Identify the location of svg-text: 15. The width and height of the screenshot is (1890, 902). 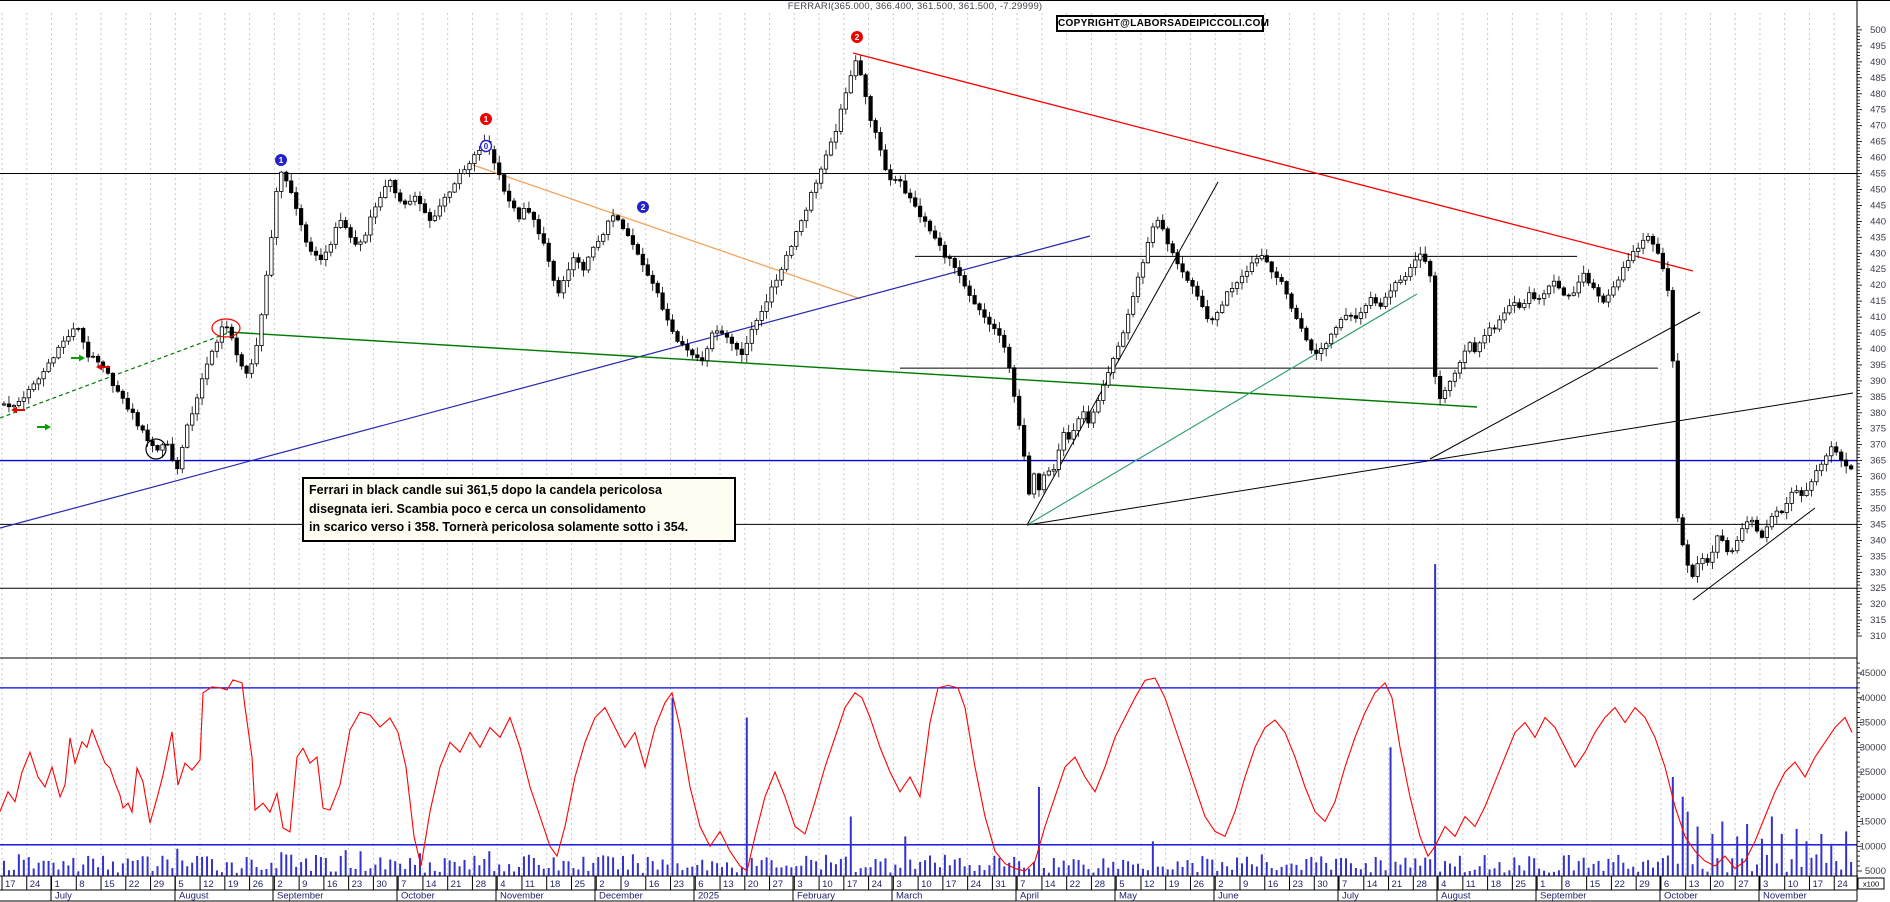
(1595, 884).